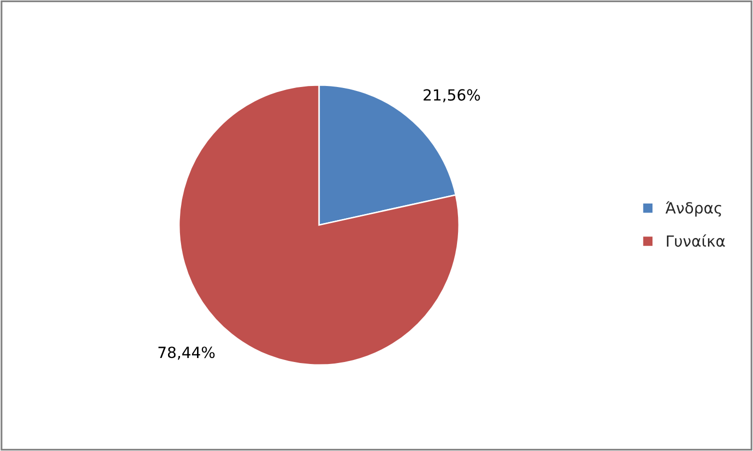  What do you see at coordinates (186, 353) in the screenshot?
I see `data-label: 78,44%` at bounding box center [186, 353].